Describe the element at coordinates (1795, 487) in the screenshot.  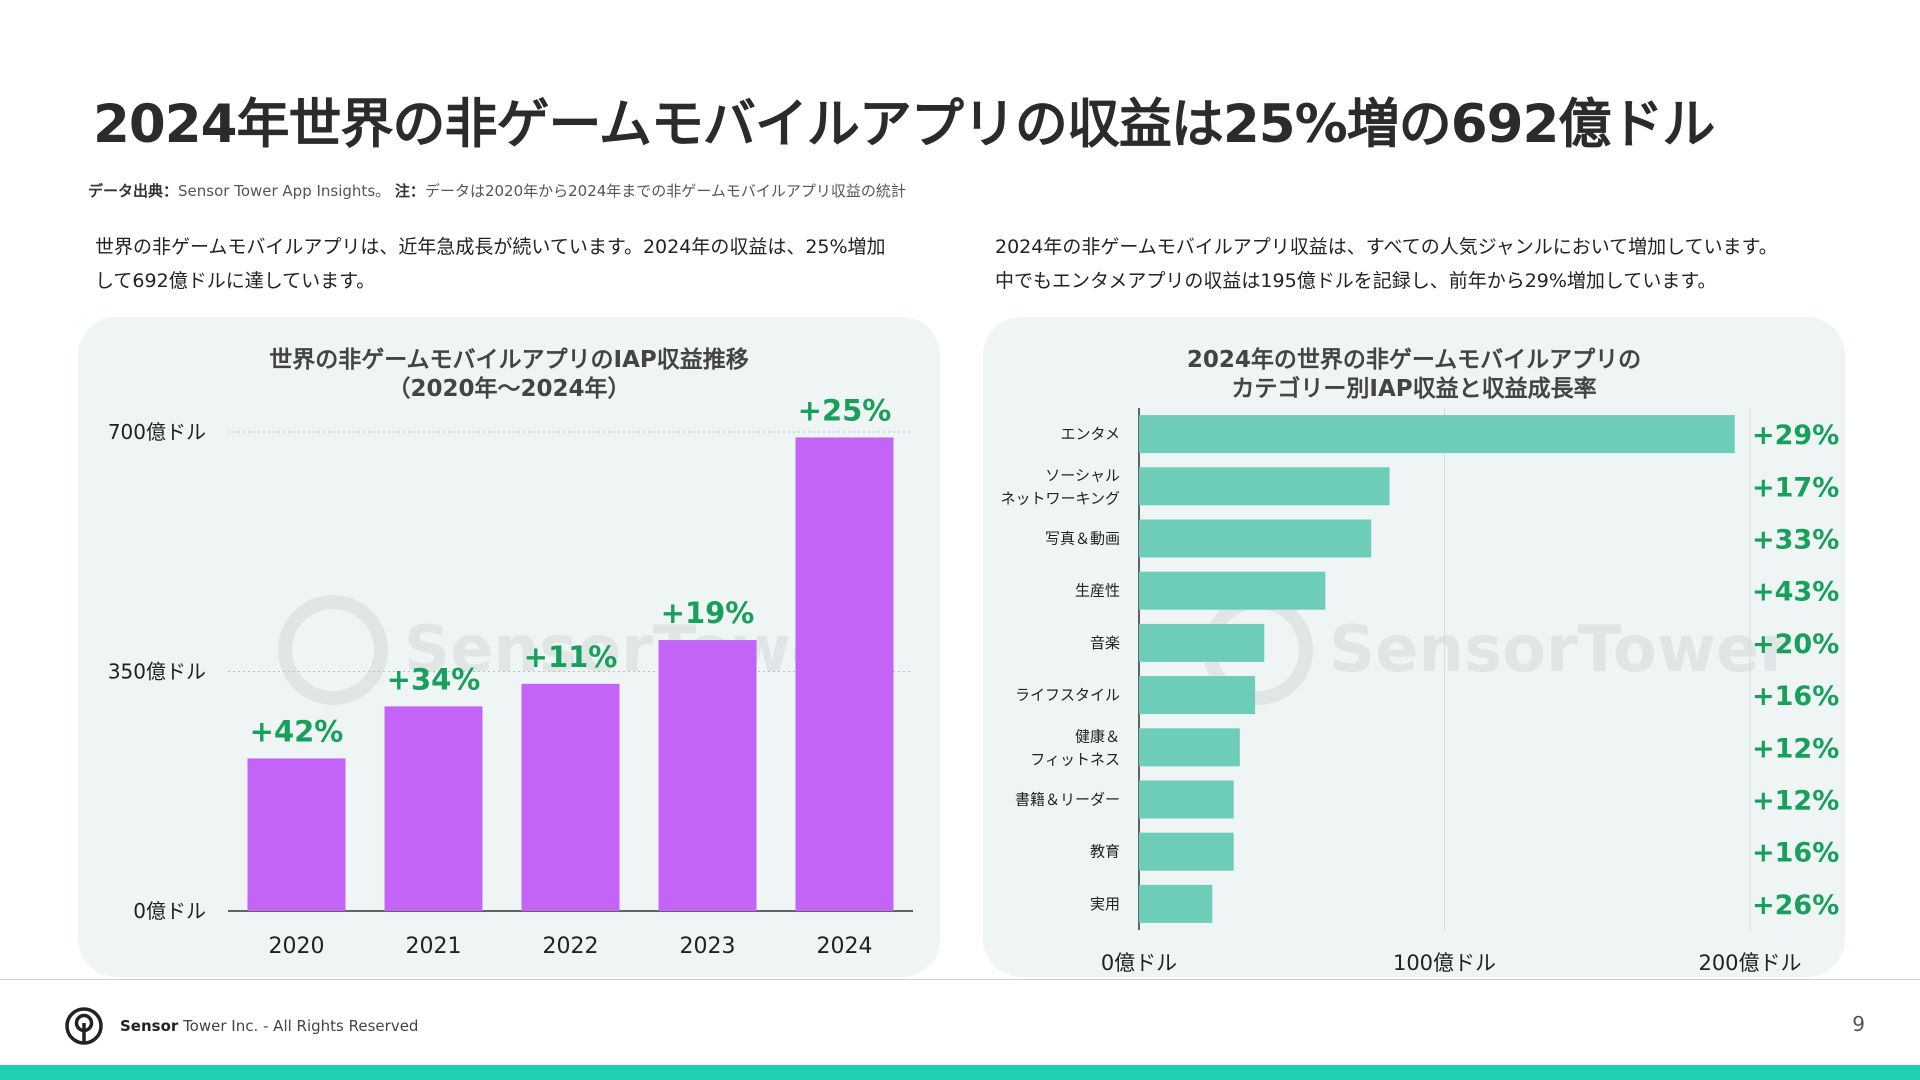
I see `growth-label: +17%` at that location.